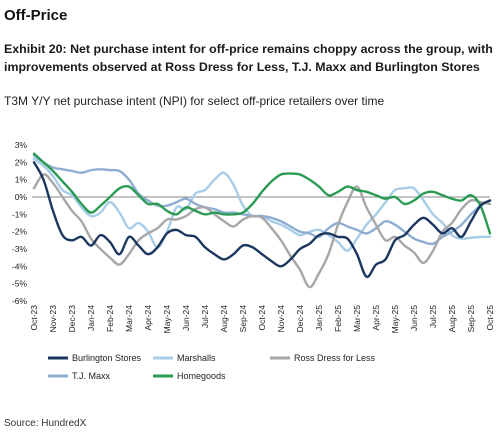 Image resolution: width=500 pixels, height=445 pixels. Describe the element at coordinates (20, 266) in the screenshot. I see `y-tick-label: -4%` at that location.